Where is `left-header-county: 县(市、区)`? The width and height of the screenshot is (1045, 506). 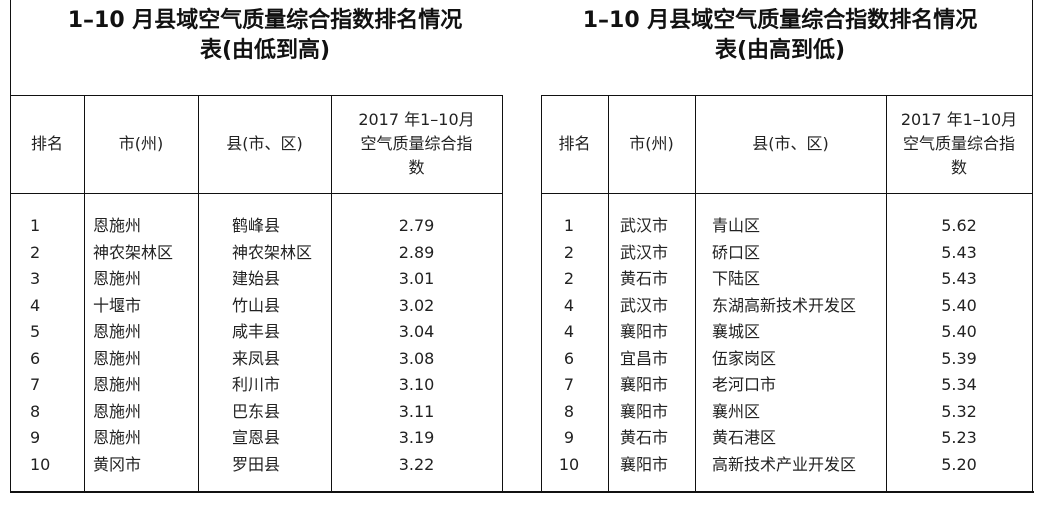 left-header-county: 县(市、区) is located at coordinates (264, 143).